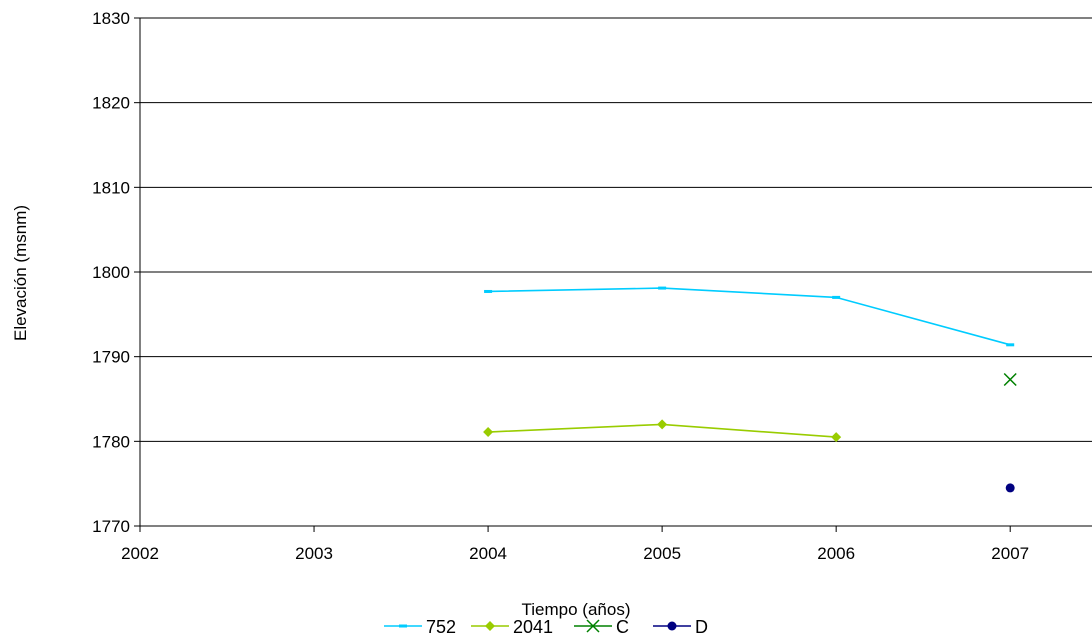 This screenshot has height=643, width=1092. Describe the element at coordinates (111, 526) in the screenshot. I see `y-tick-label: 1770` at that location.